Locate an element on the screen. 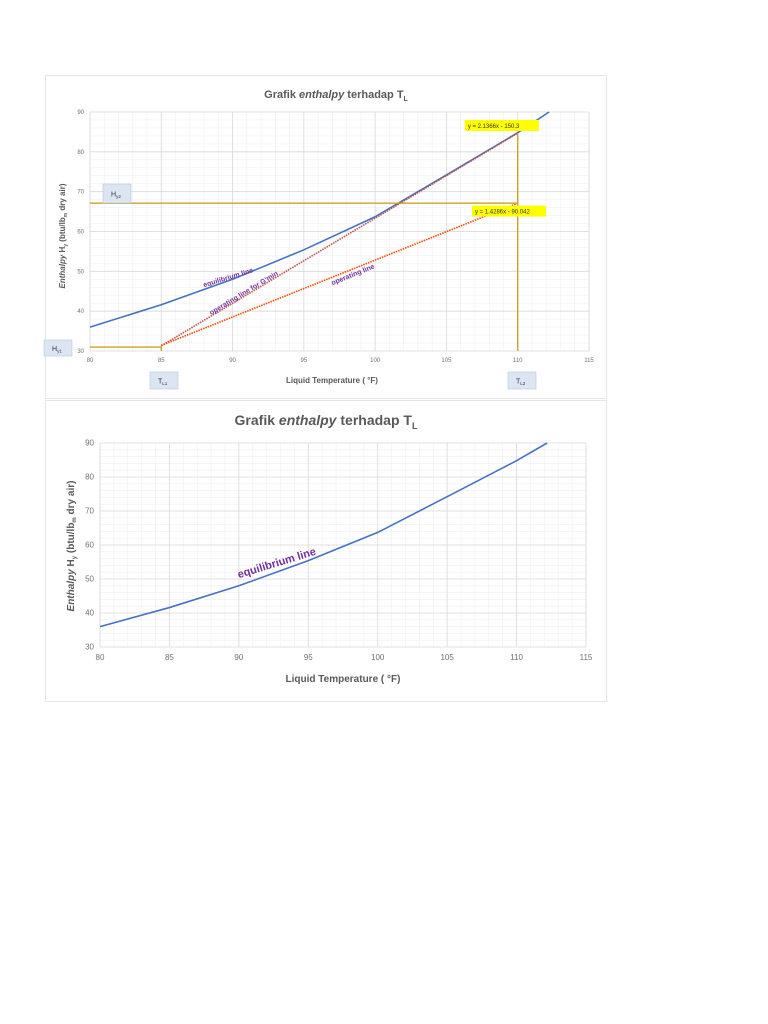 Image resolution: width=768 pixels, height=1024 pixels. hy1-marker is located at coordinates (58, 348).